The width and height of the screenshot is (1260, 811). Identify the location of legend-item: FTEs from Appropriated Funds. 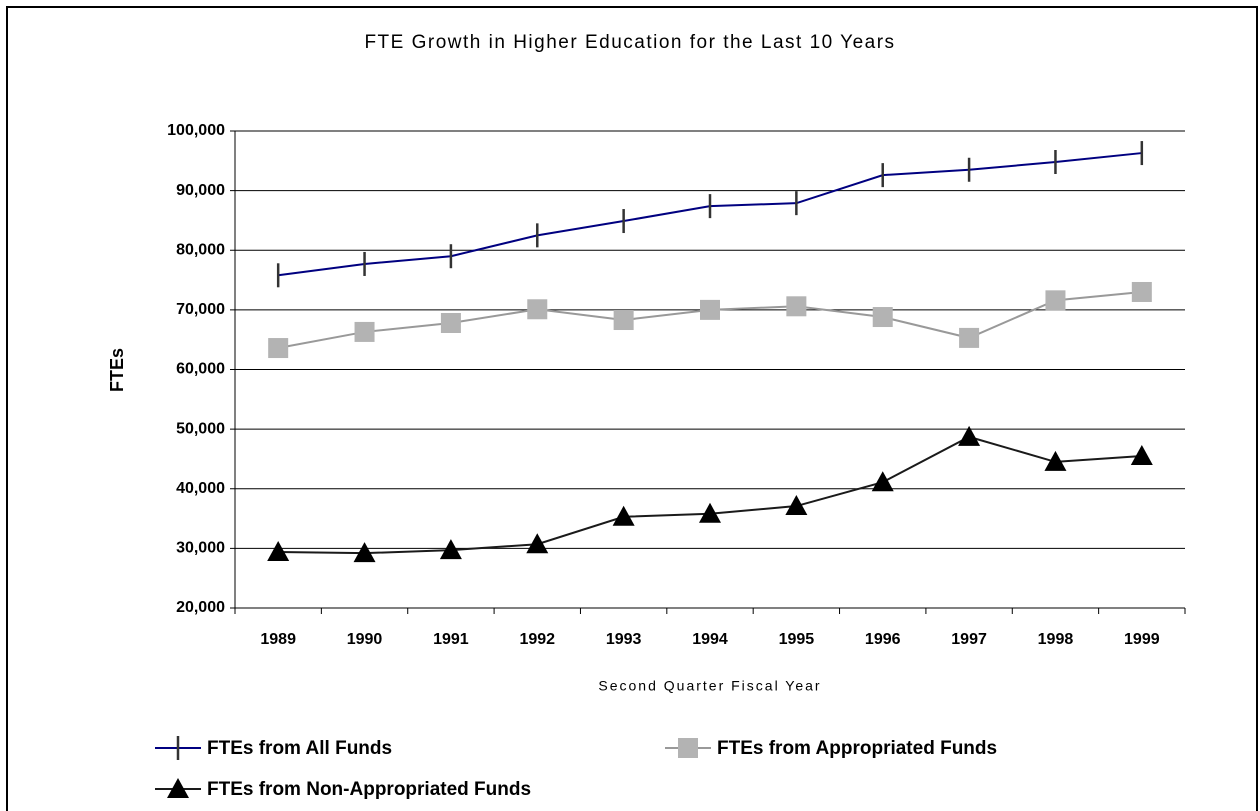
(831, 748).